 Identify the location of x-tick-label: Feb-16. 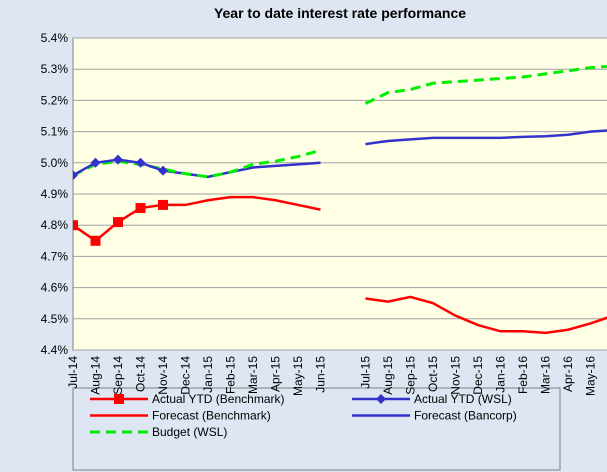
(523, 375).